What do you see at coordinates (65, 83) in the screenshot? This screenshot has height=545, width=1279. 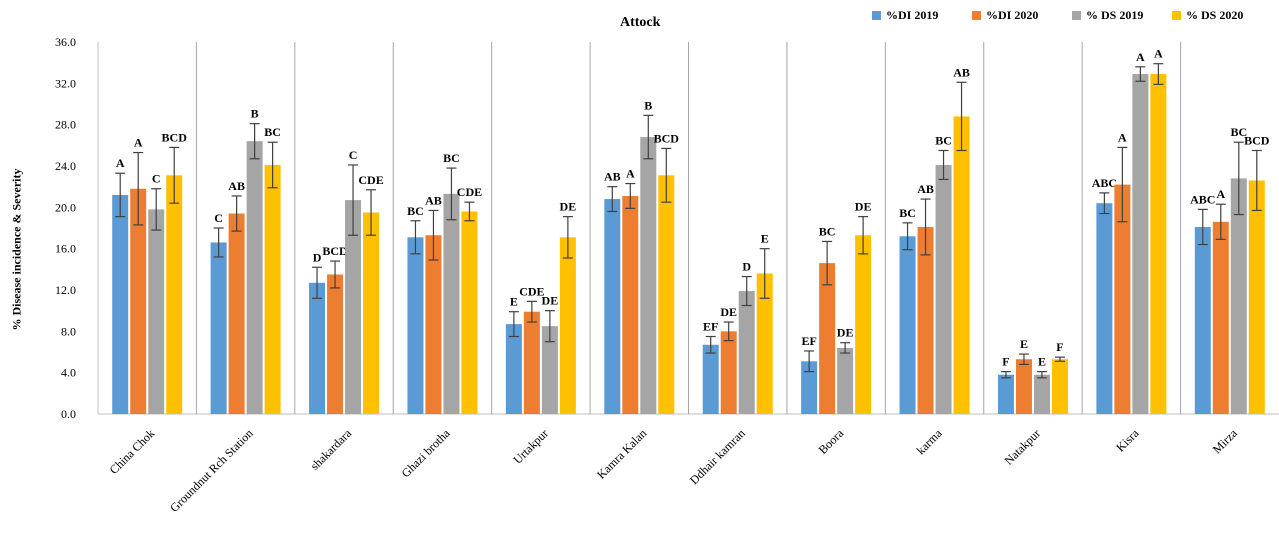 I see `y-tick-label: 32.0` at bounding box center [65, 83].